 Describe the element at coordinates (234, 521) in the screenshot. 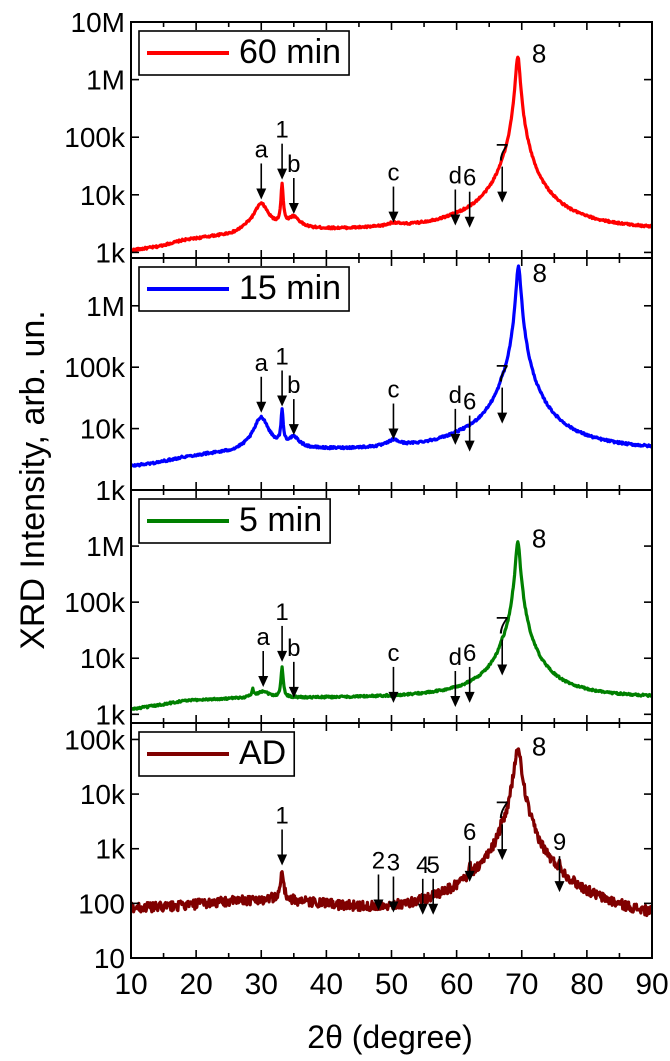

I see `legend: 5 min` at that location.